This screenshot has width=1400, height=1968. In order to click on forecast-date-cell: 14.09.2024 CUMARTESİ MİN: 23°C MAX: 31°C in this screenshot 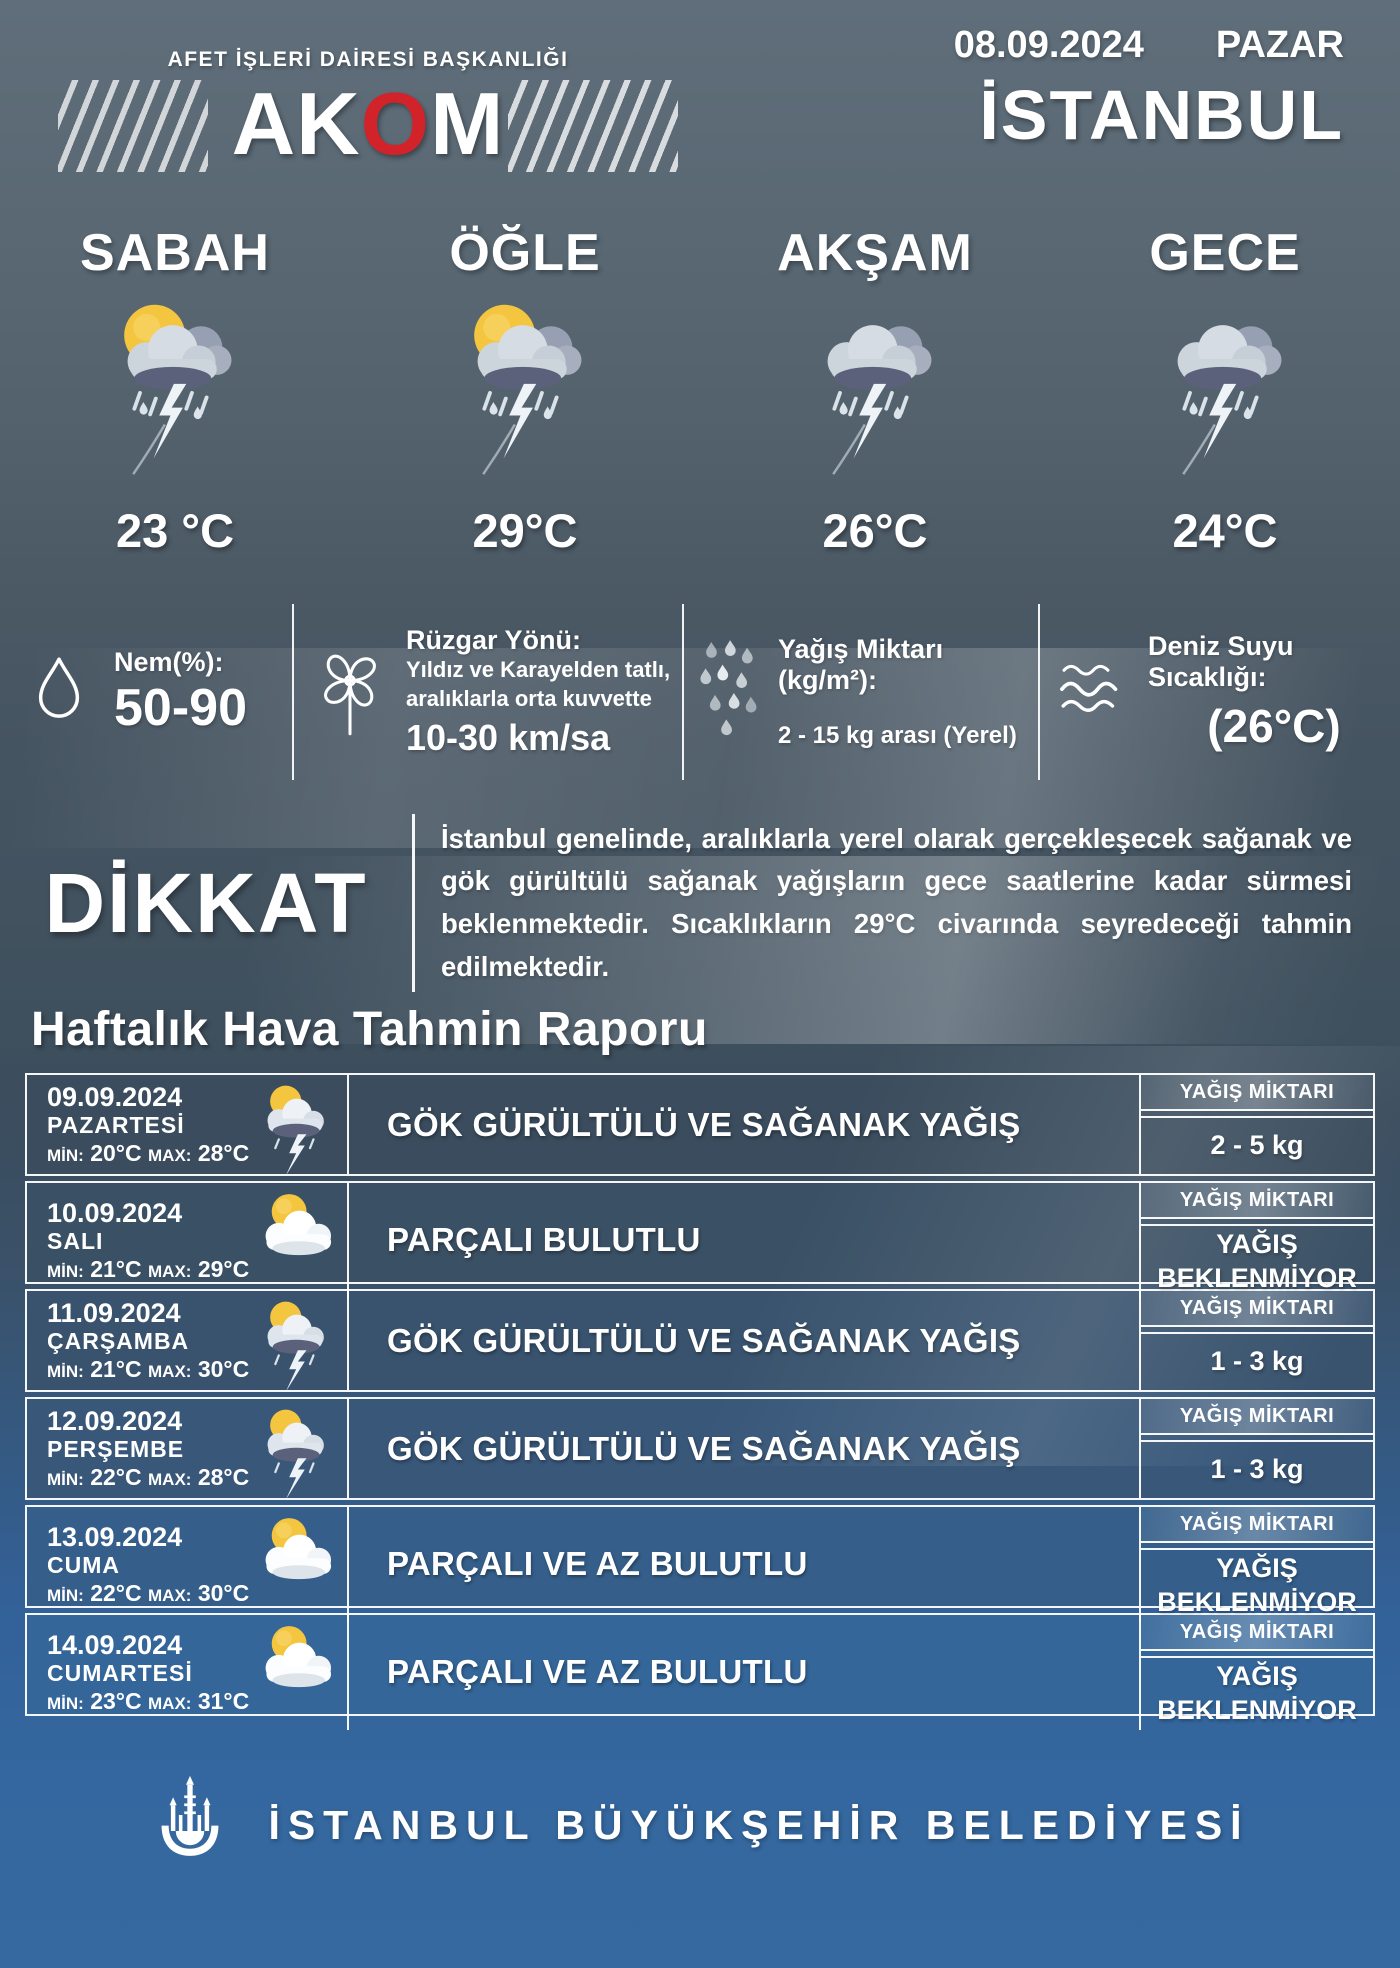, I will do `click(188, 1672)`.